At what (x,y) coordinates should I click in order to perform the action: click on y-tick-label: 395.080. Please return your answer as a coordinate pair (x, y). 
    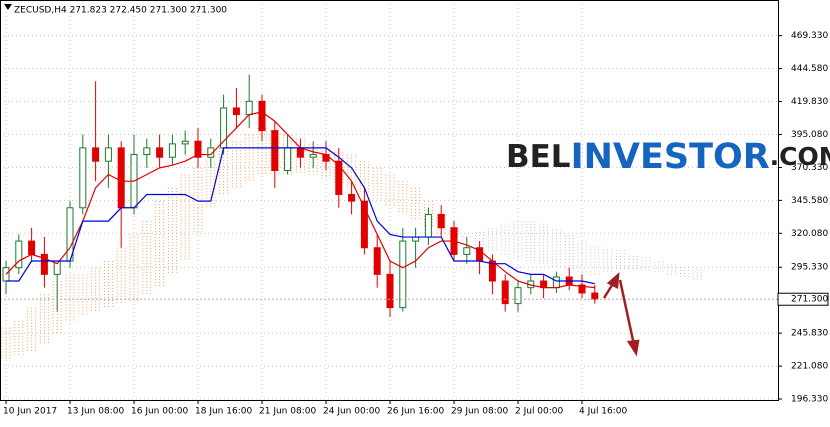
    Looking at the image, I should click on (809, 135).